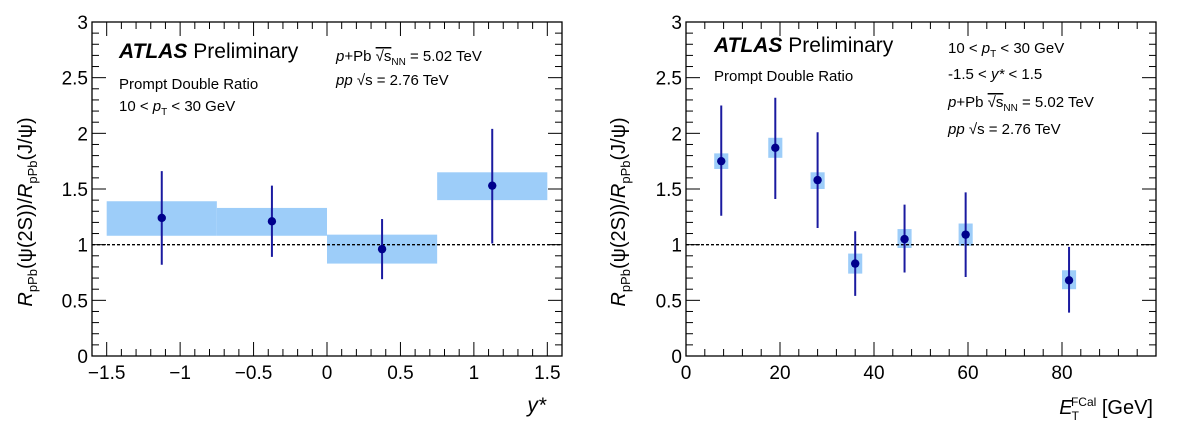  What do you see at coordinates (547, 373) in the screenshot?
I see `x-tick-label: 1.5` at bounding box center [547, 373].